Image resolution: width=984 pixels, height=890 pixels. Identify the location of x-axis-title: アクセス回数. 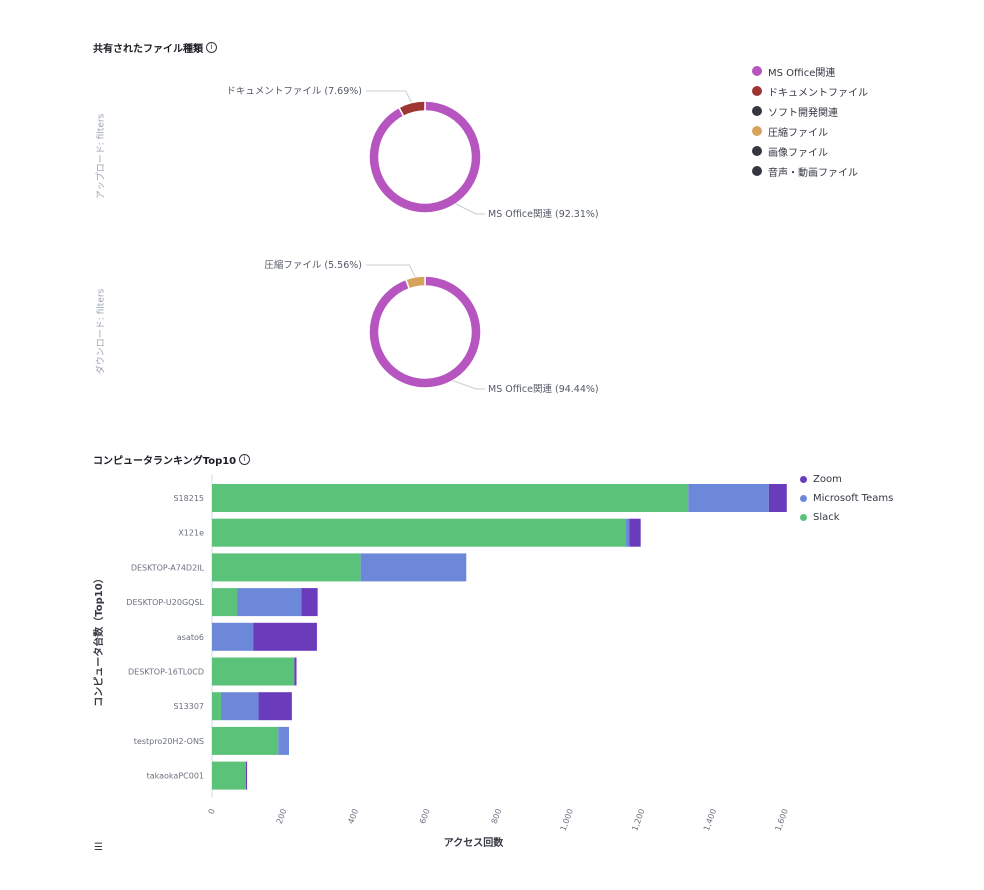
(474, 842).